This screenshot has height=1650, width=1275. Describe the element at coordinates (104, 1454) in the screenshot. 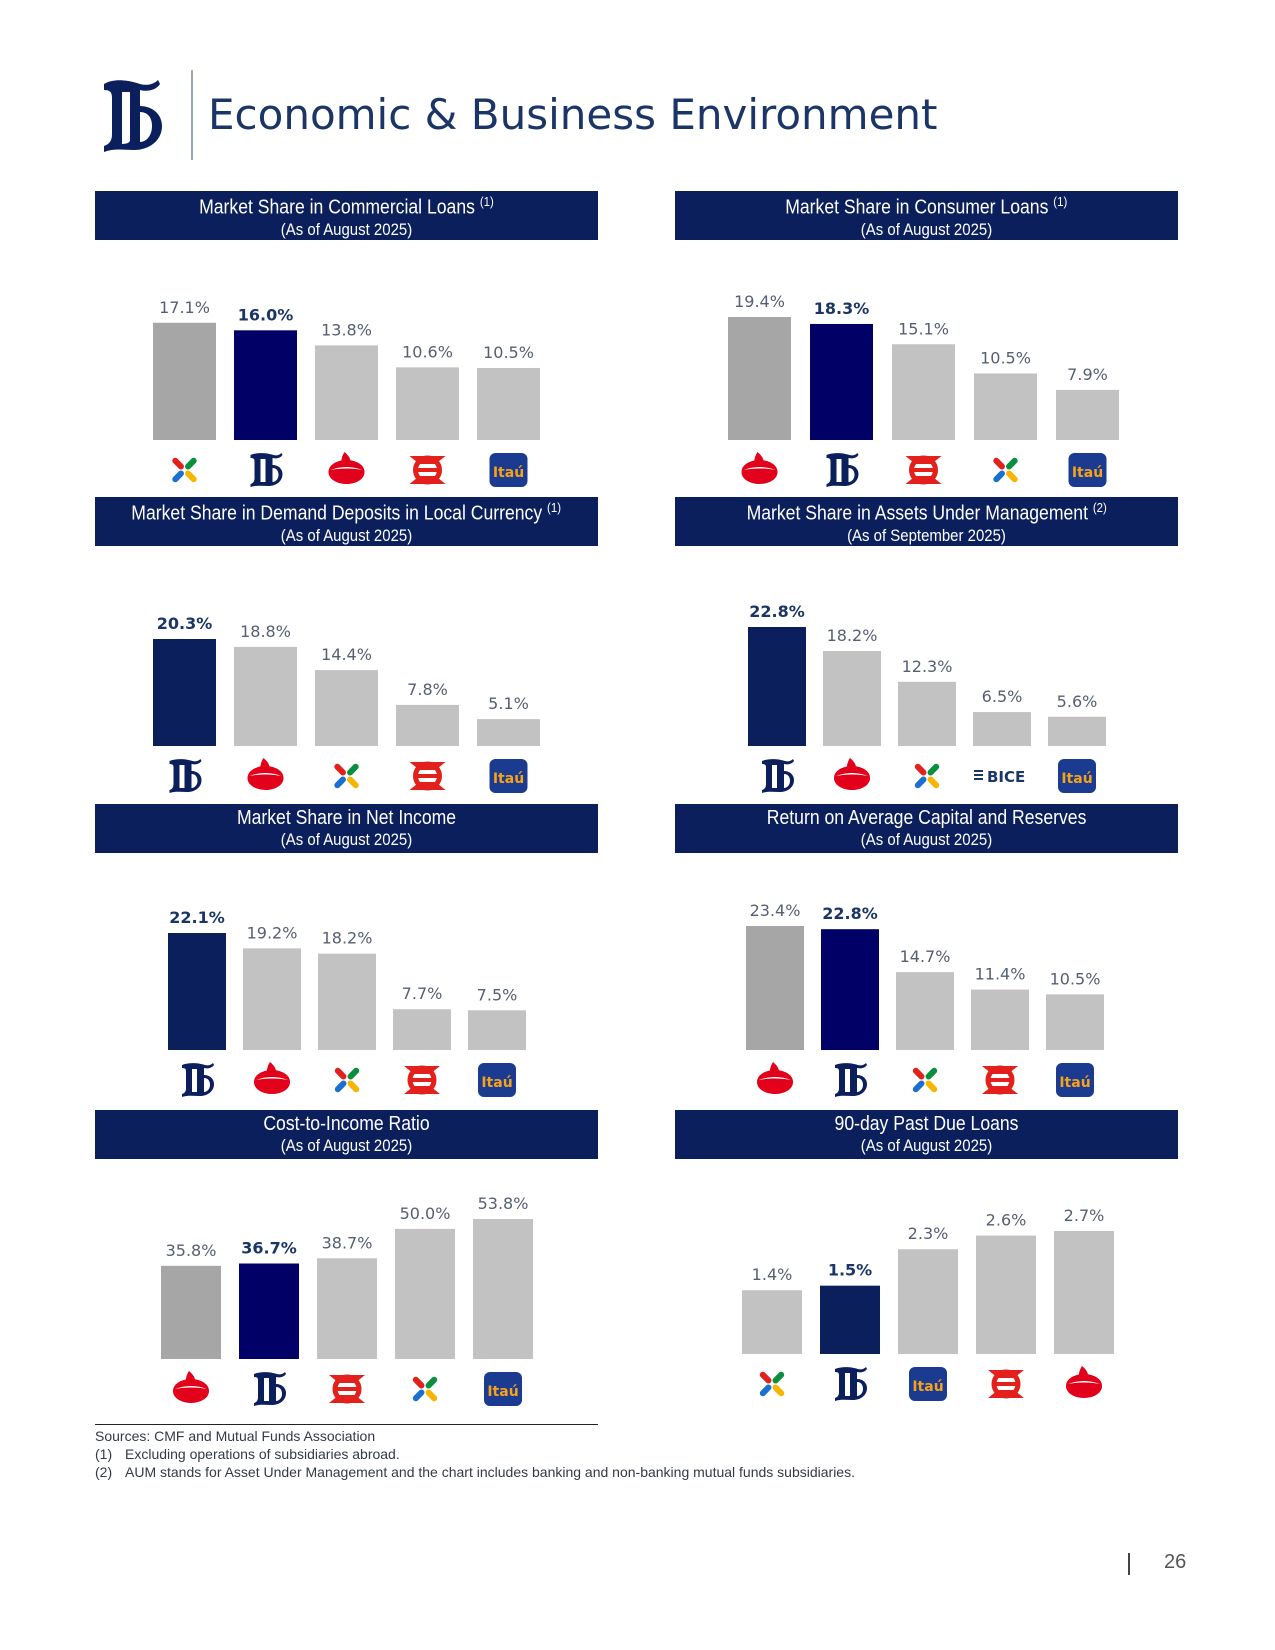

I see `footer-note-number: (1)` at that location.